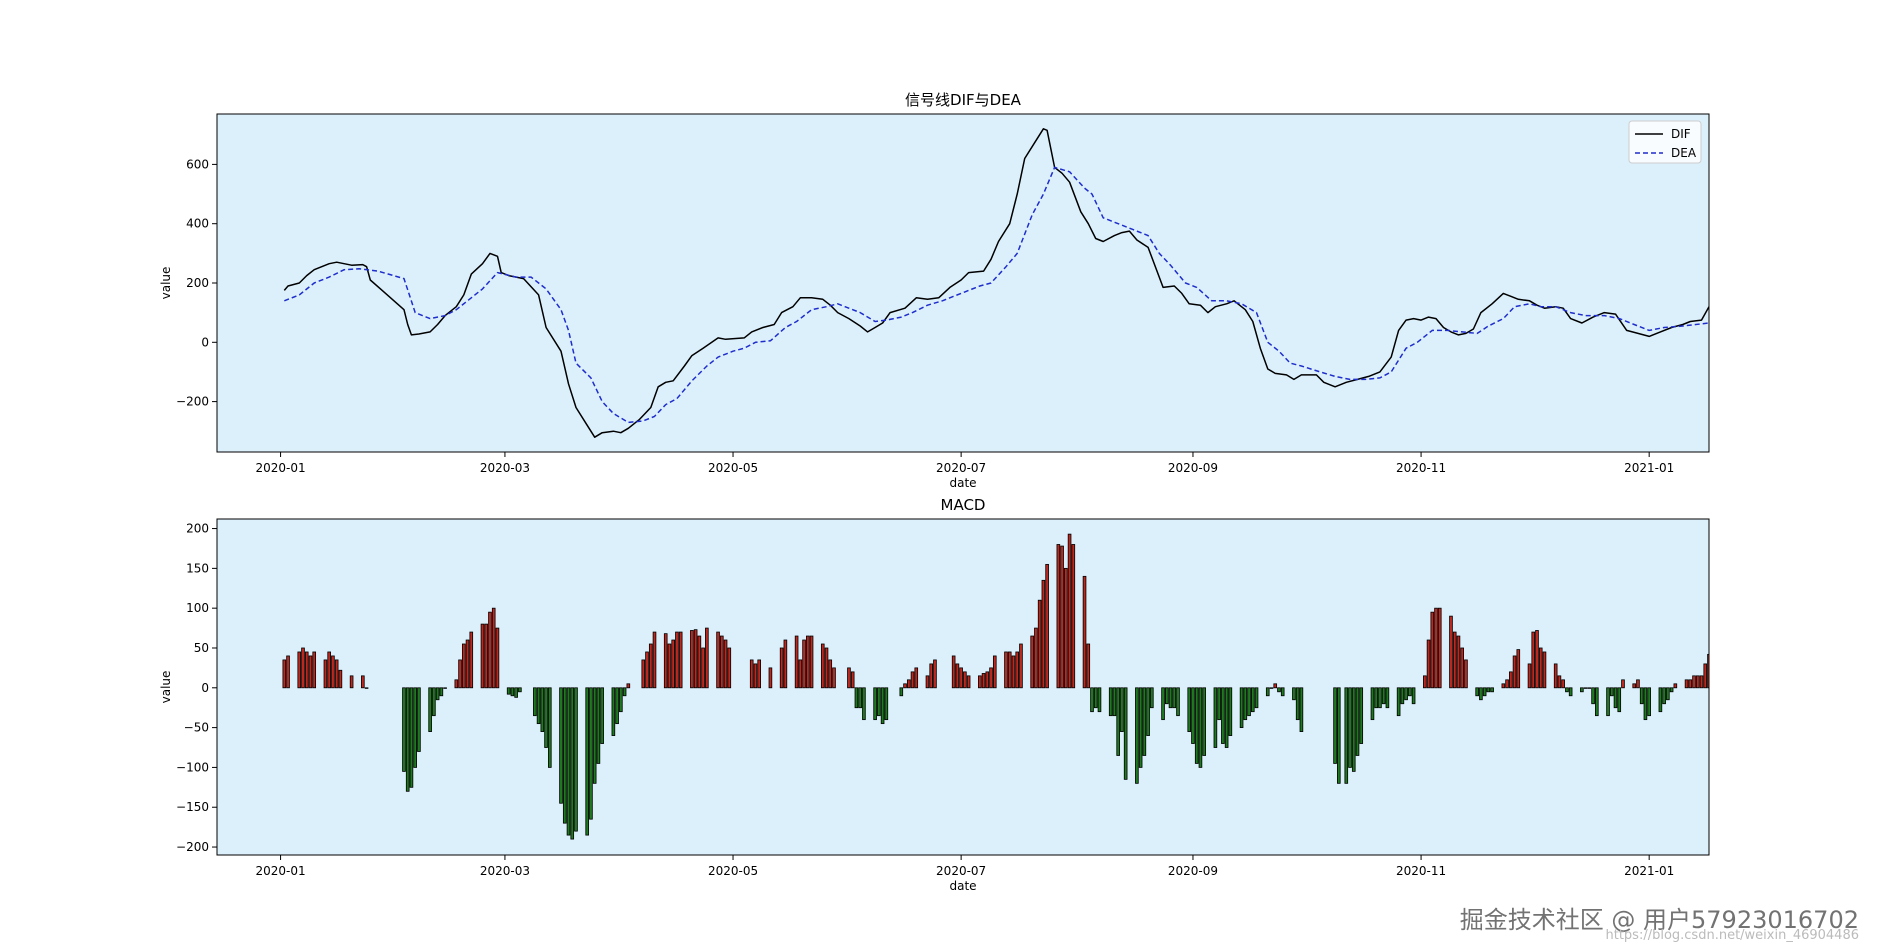 This screenshot has width=1877, height=952. Describe the element at coordinates (1665, 142) in the screenshot. I see `legend: DIF DEA` at that location.